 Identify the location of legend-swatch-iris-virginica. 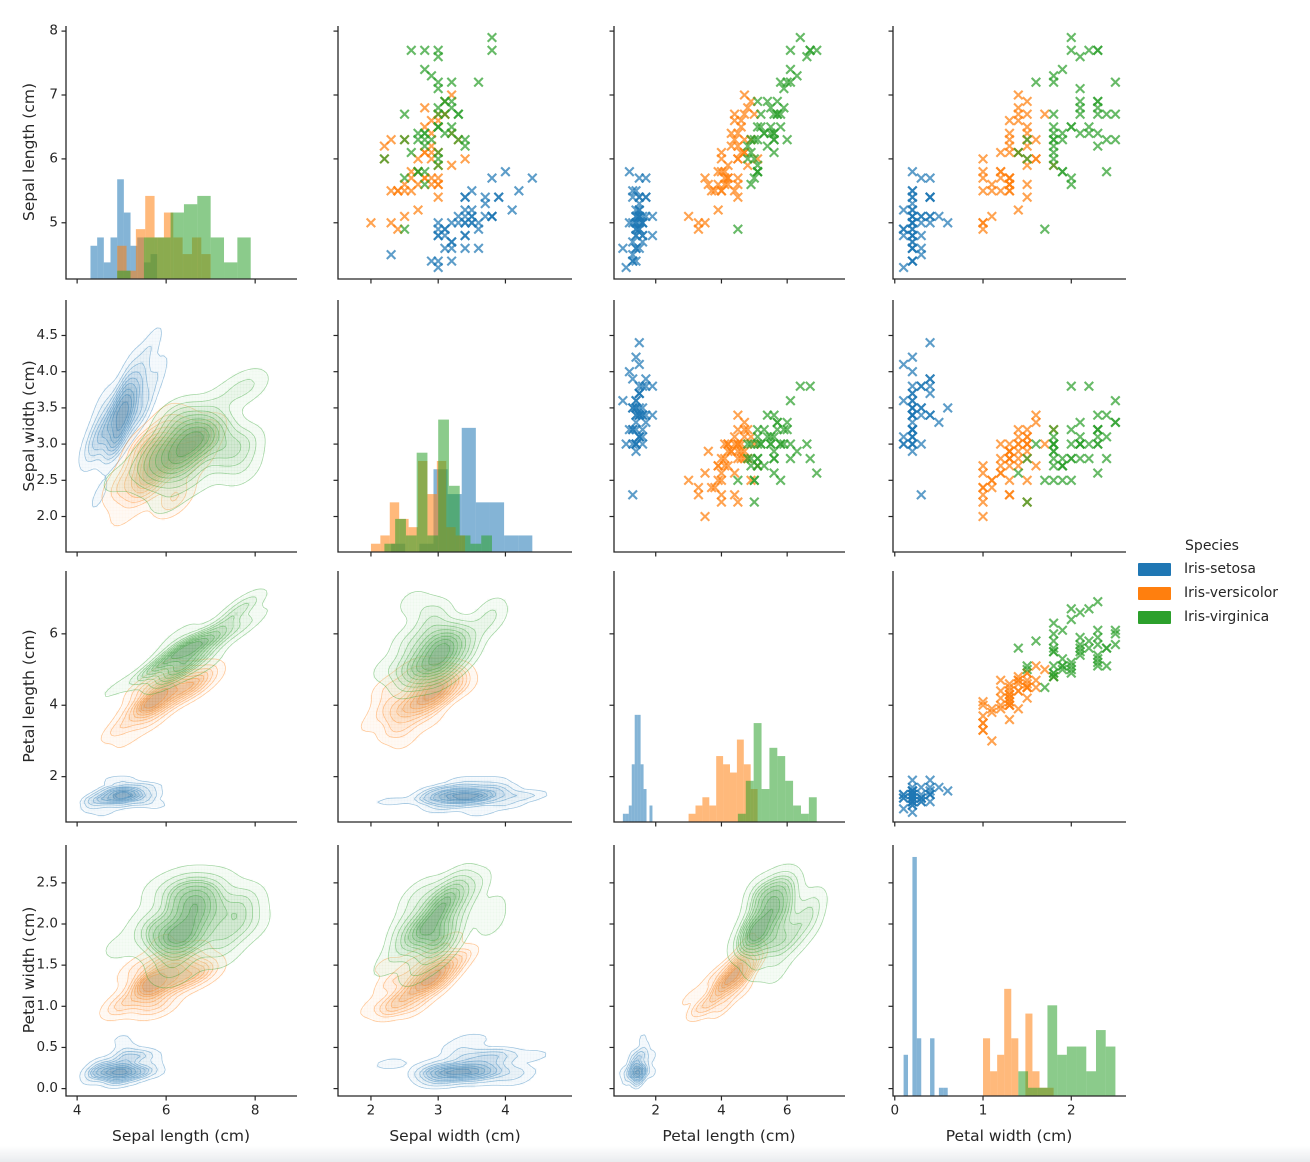
(1154, 617).